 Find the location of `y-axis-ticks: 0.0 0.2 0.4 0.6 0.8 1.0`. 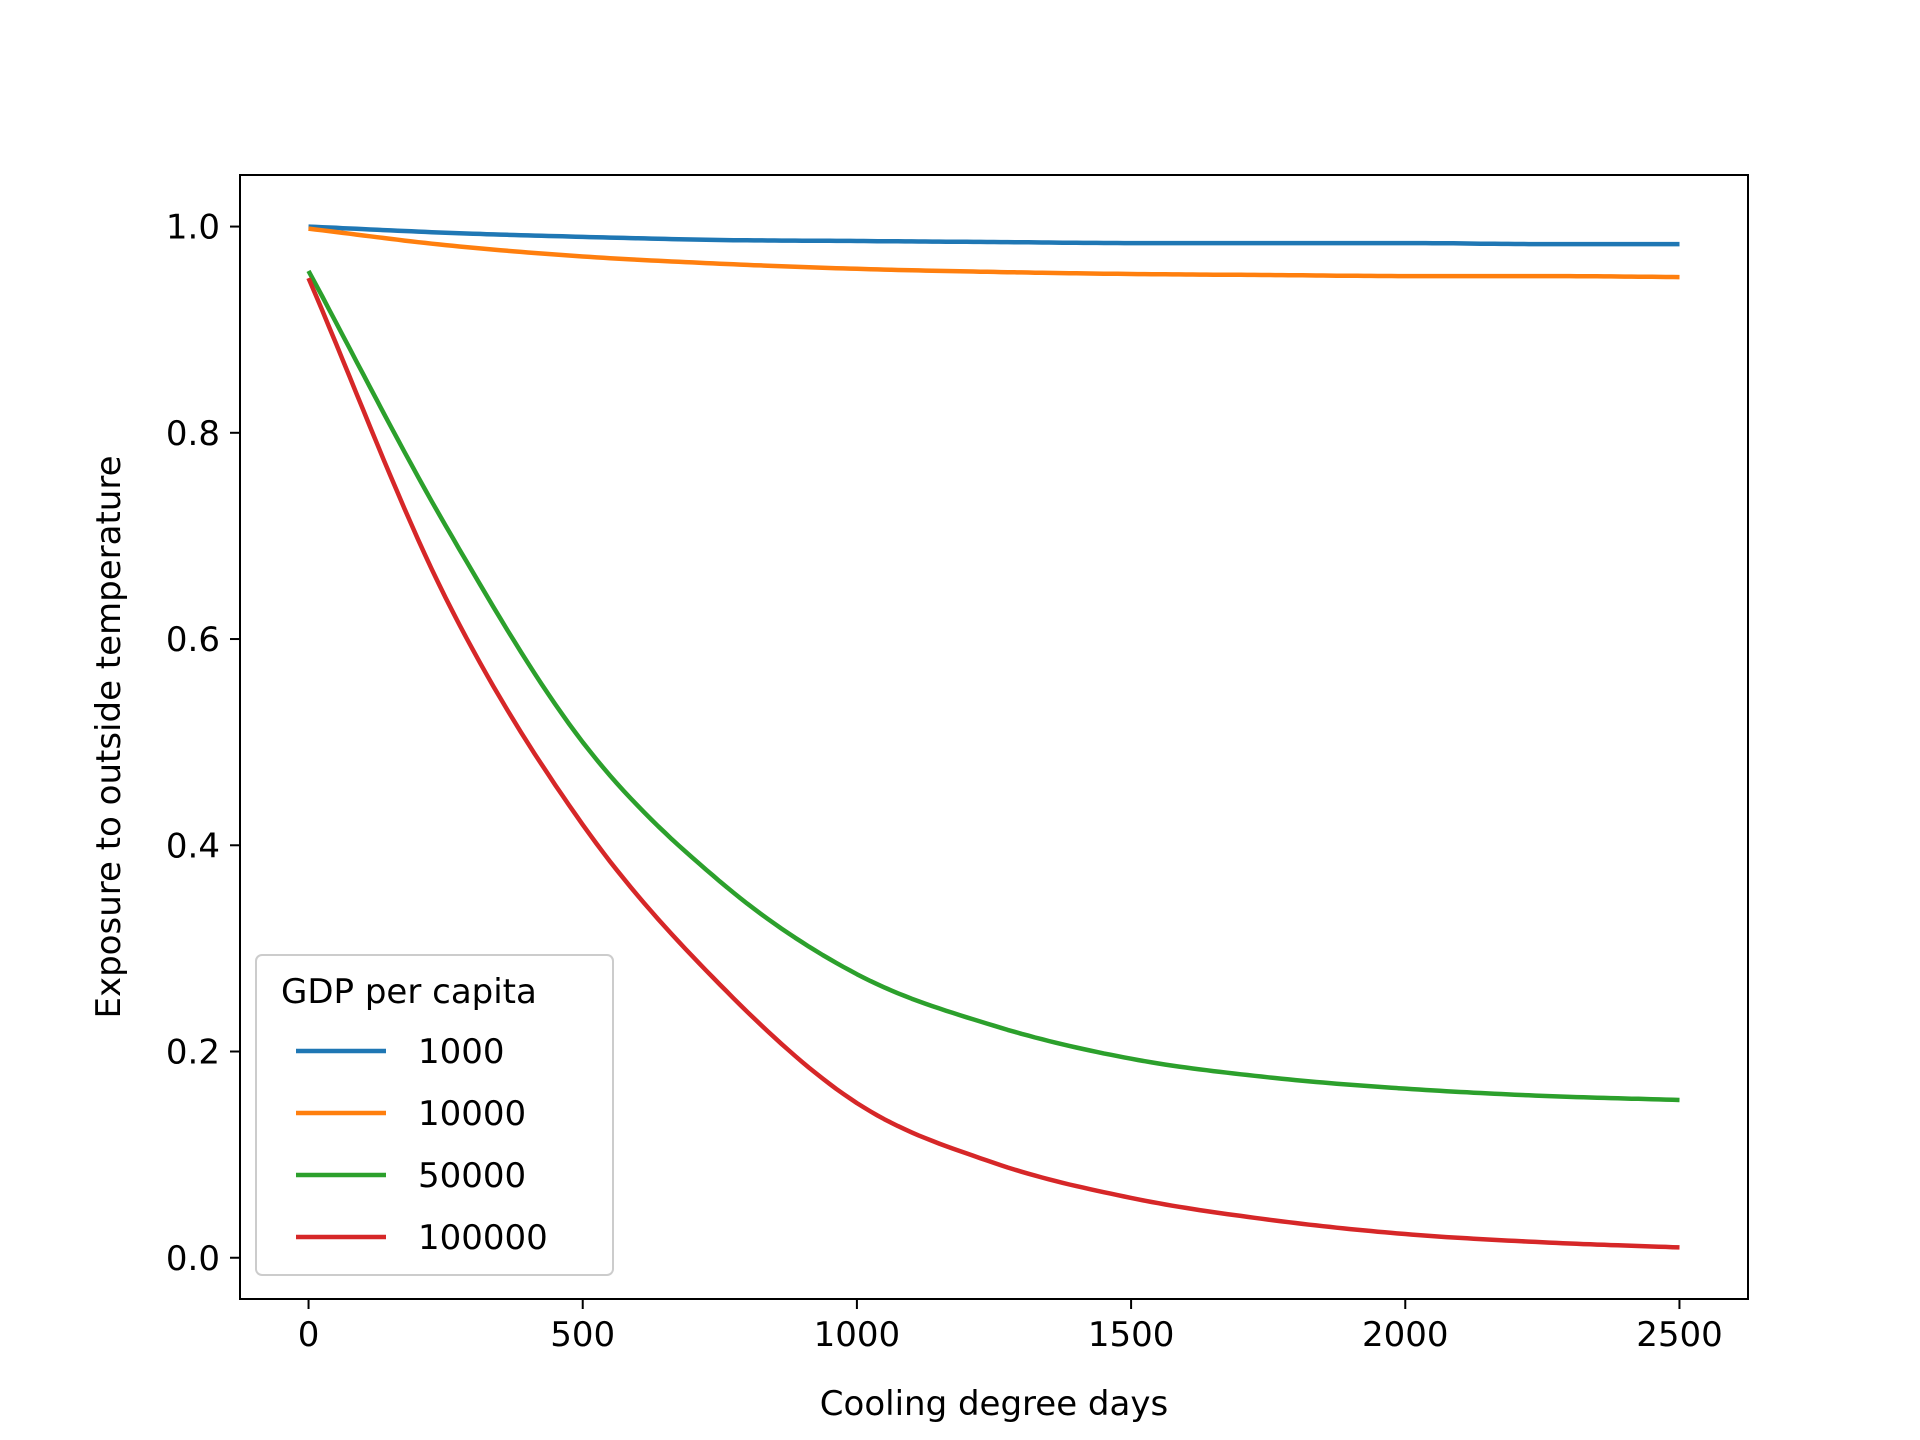

y-axis-ticks: 0.0 0.2 0.4 0.6 0.8 1.0 is located at coordinates (203, 743).